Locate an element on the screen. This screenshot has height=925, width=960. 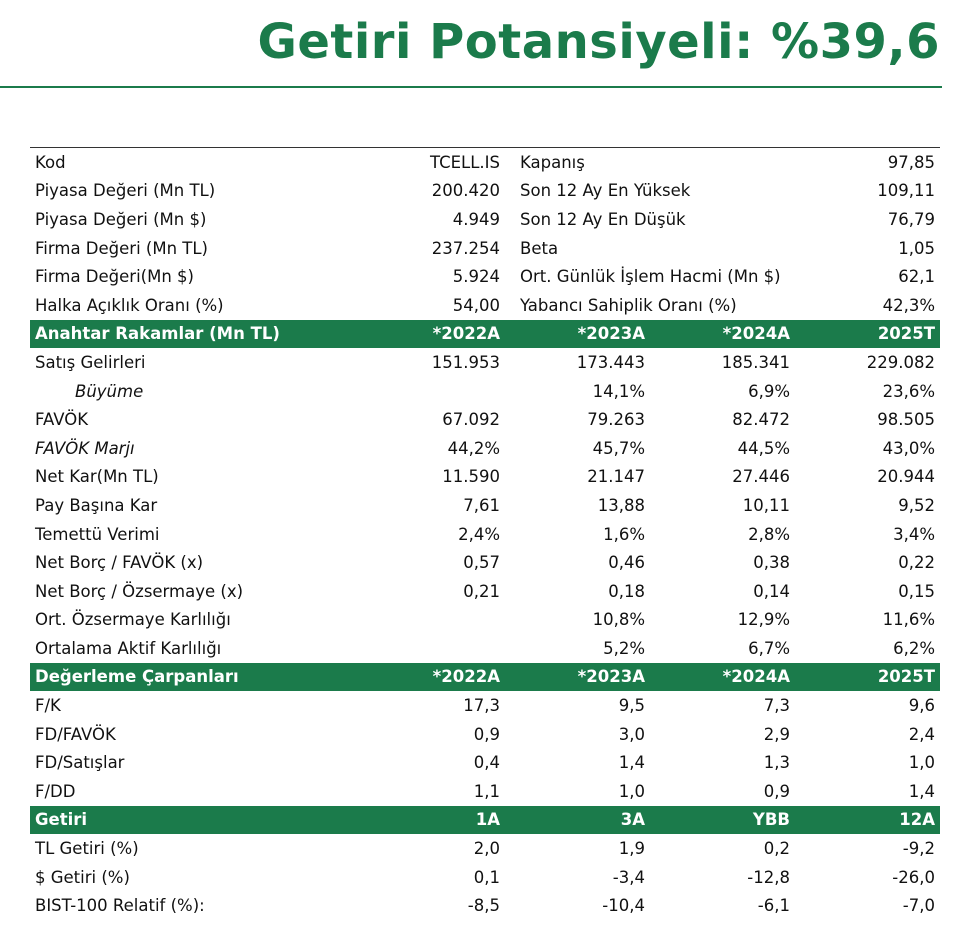
cell: Net Borç / Özsermaye (x) is located at coordinates (139, 591).